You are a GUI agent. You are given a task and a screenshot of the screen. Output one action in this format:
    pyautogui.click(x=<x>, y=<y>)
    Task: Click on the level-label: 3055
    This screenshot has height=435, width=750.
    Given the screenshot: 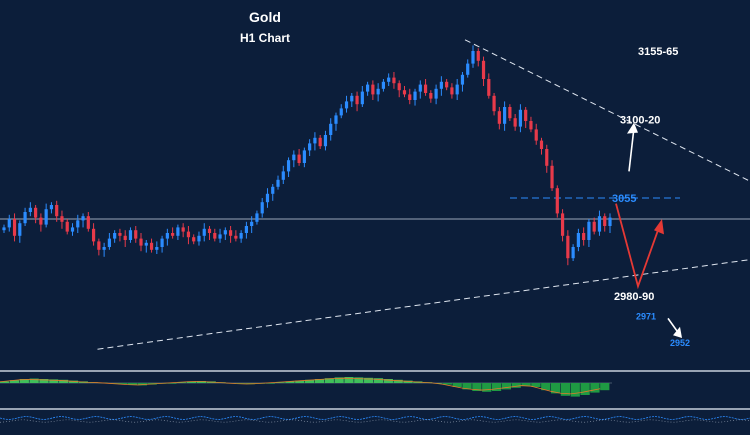 What is the action you would take?
    pyautogui.click(x=624, y=199)
    